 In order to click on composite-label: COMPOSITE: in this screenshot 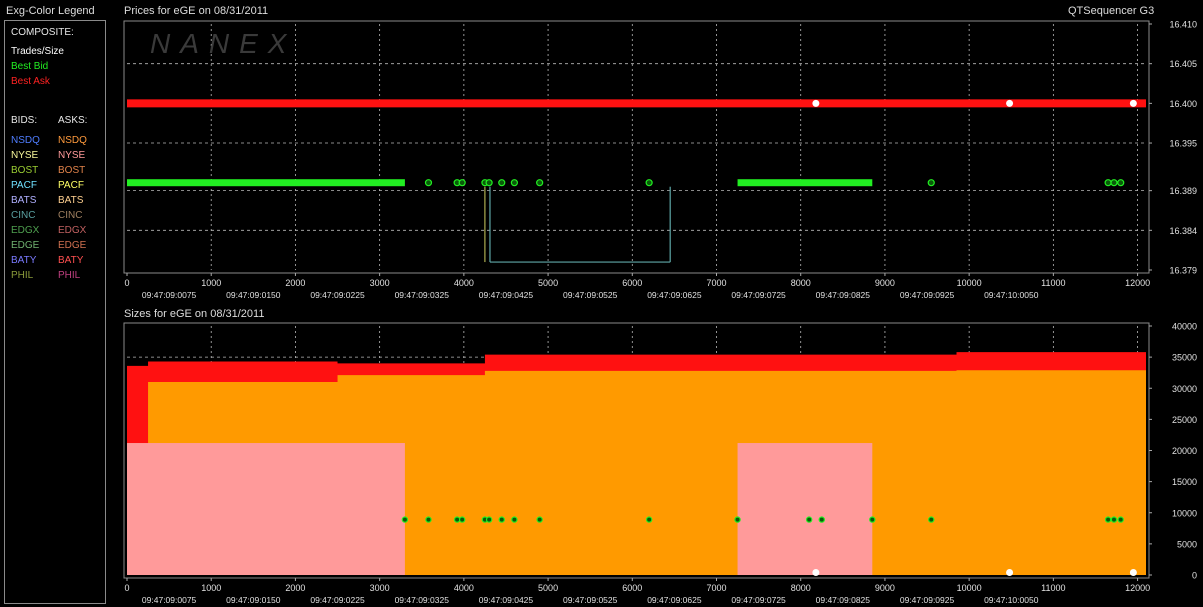, I will do `click(42, 32)`.